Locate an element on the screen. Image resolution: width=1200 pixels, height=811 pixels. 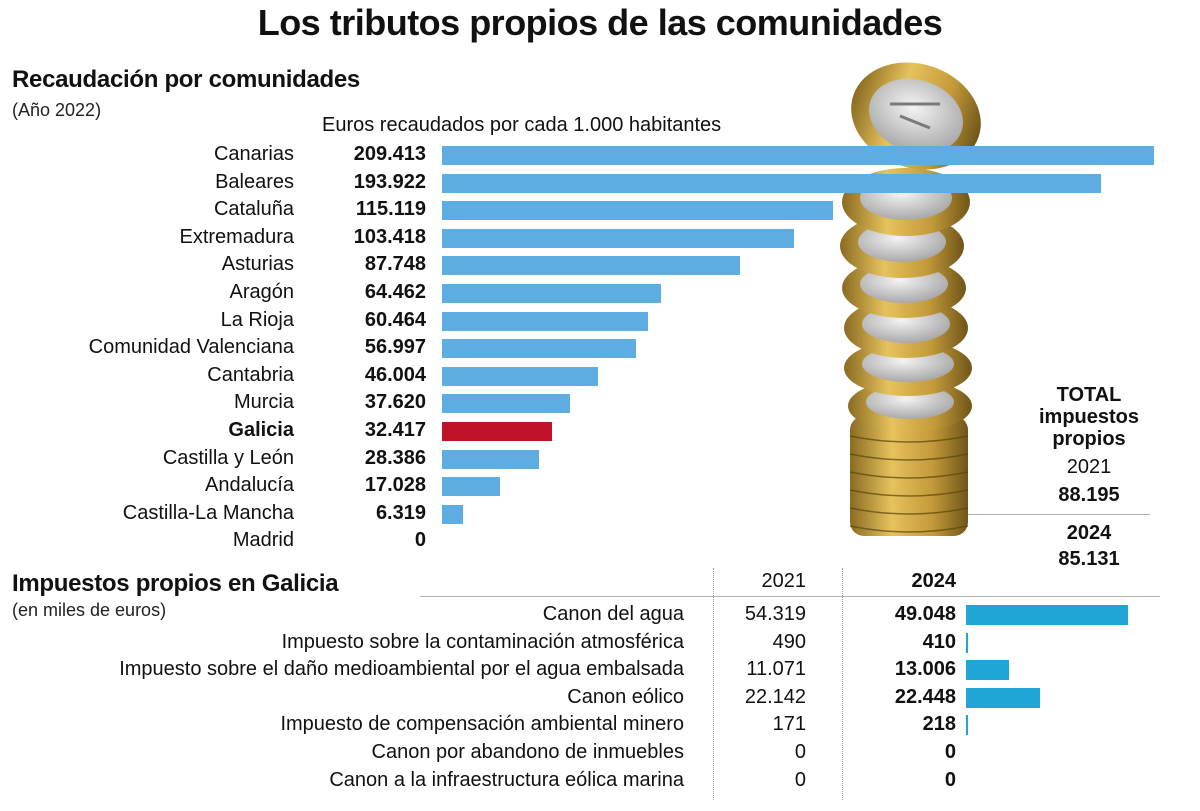
region-label: Aragón is located at coordinates (262, 292).